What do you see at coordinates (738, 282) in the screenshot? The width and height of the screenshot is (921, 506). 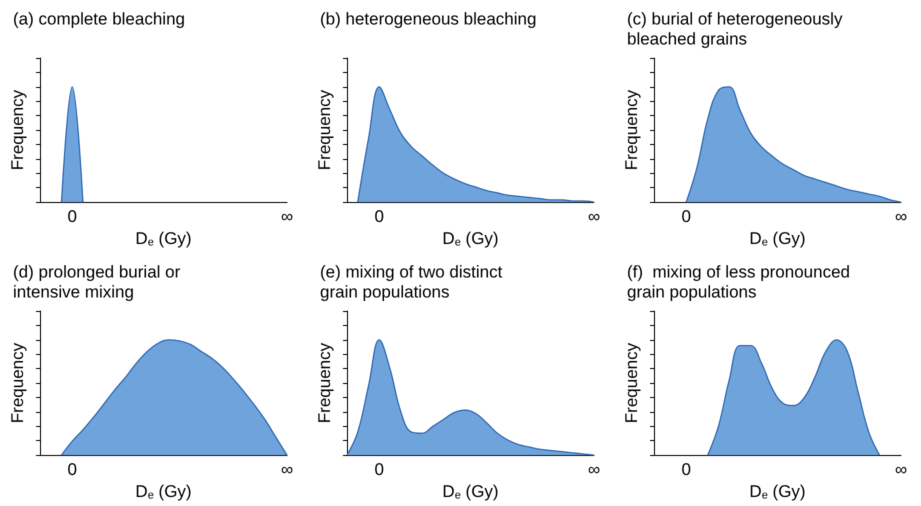 I see `chart-title: (f) mixing of less pronounced grain populations` at bounding box center [738, 282].